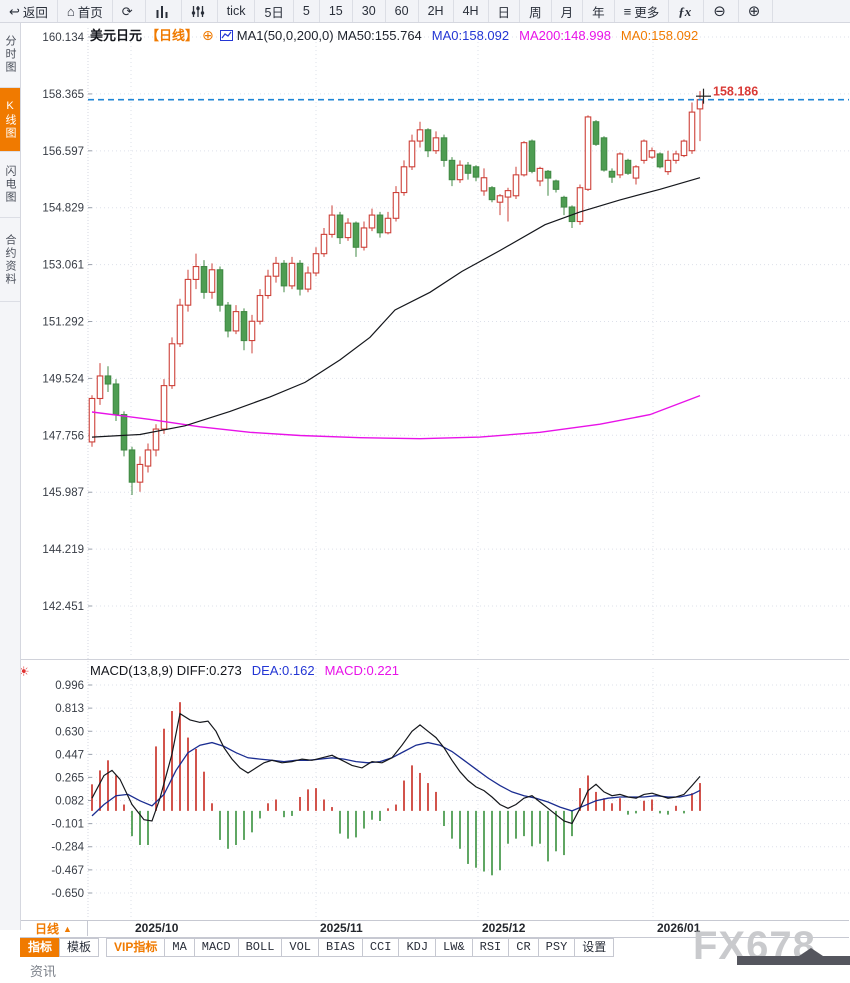  Describe the element at coordinates (471, 11) in the screenshot. I see `interval-4h-button: 4H` at that location.